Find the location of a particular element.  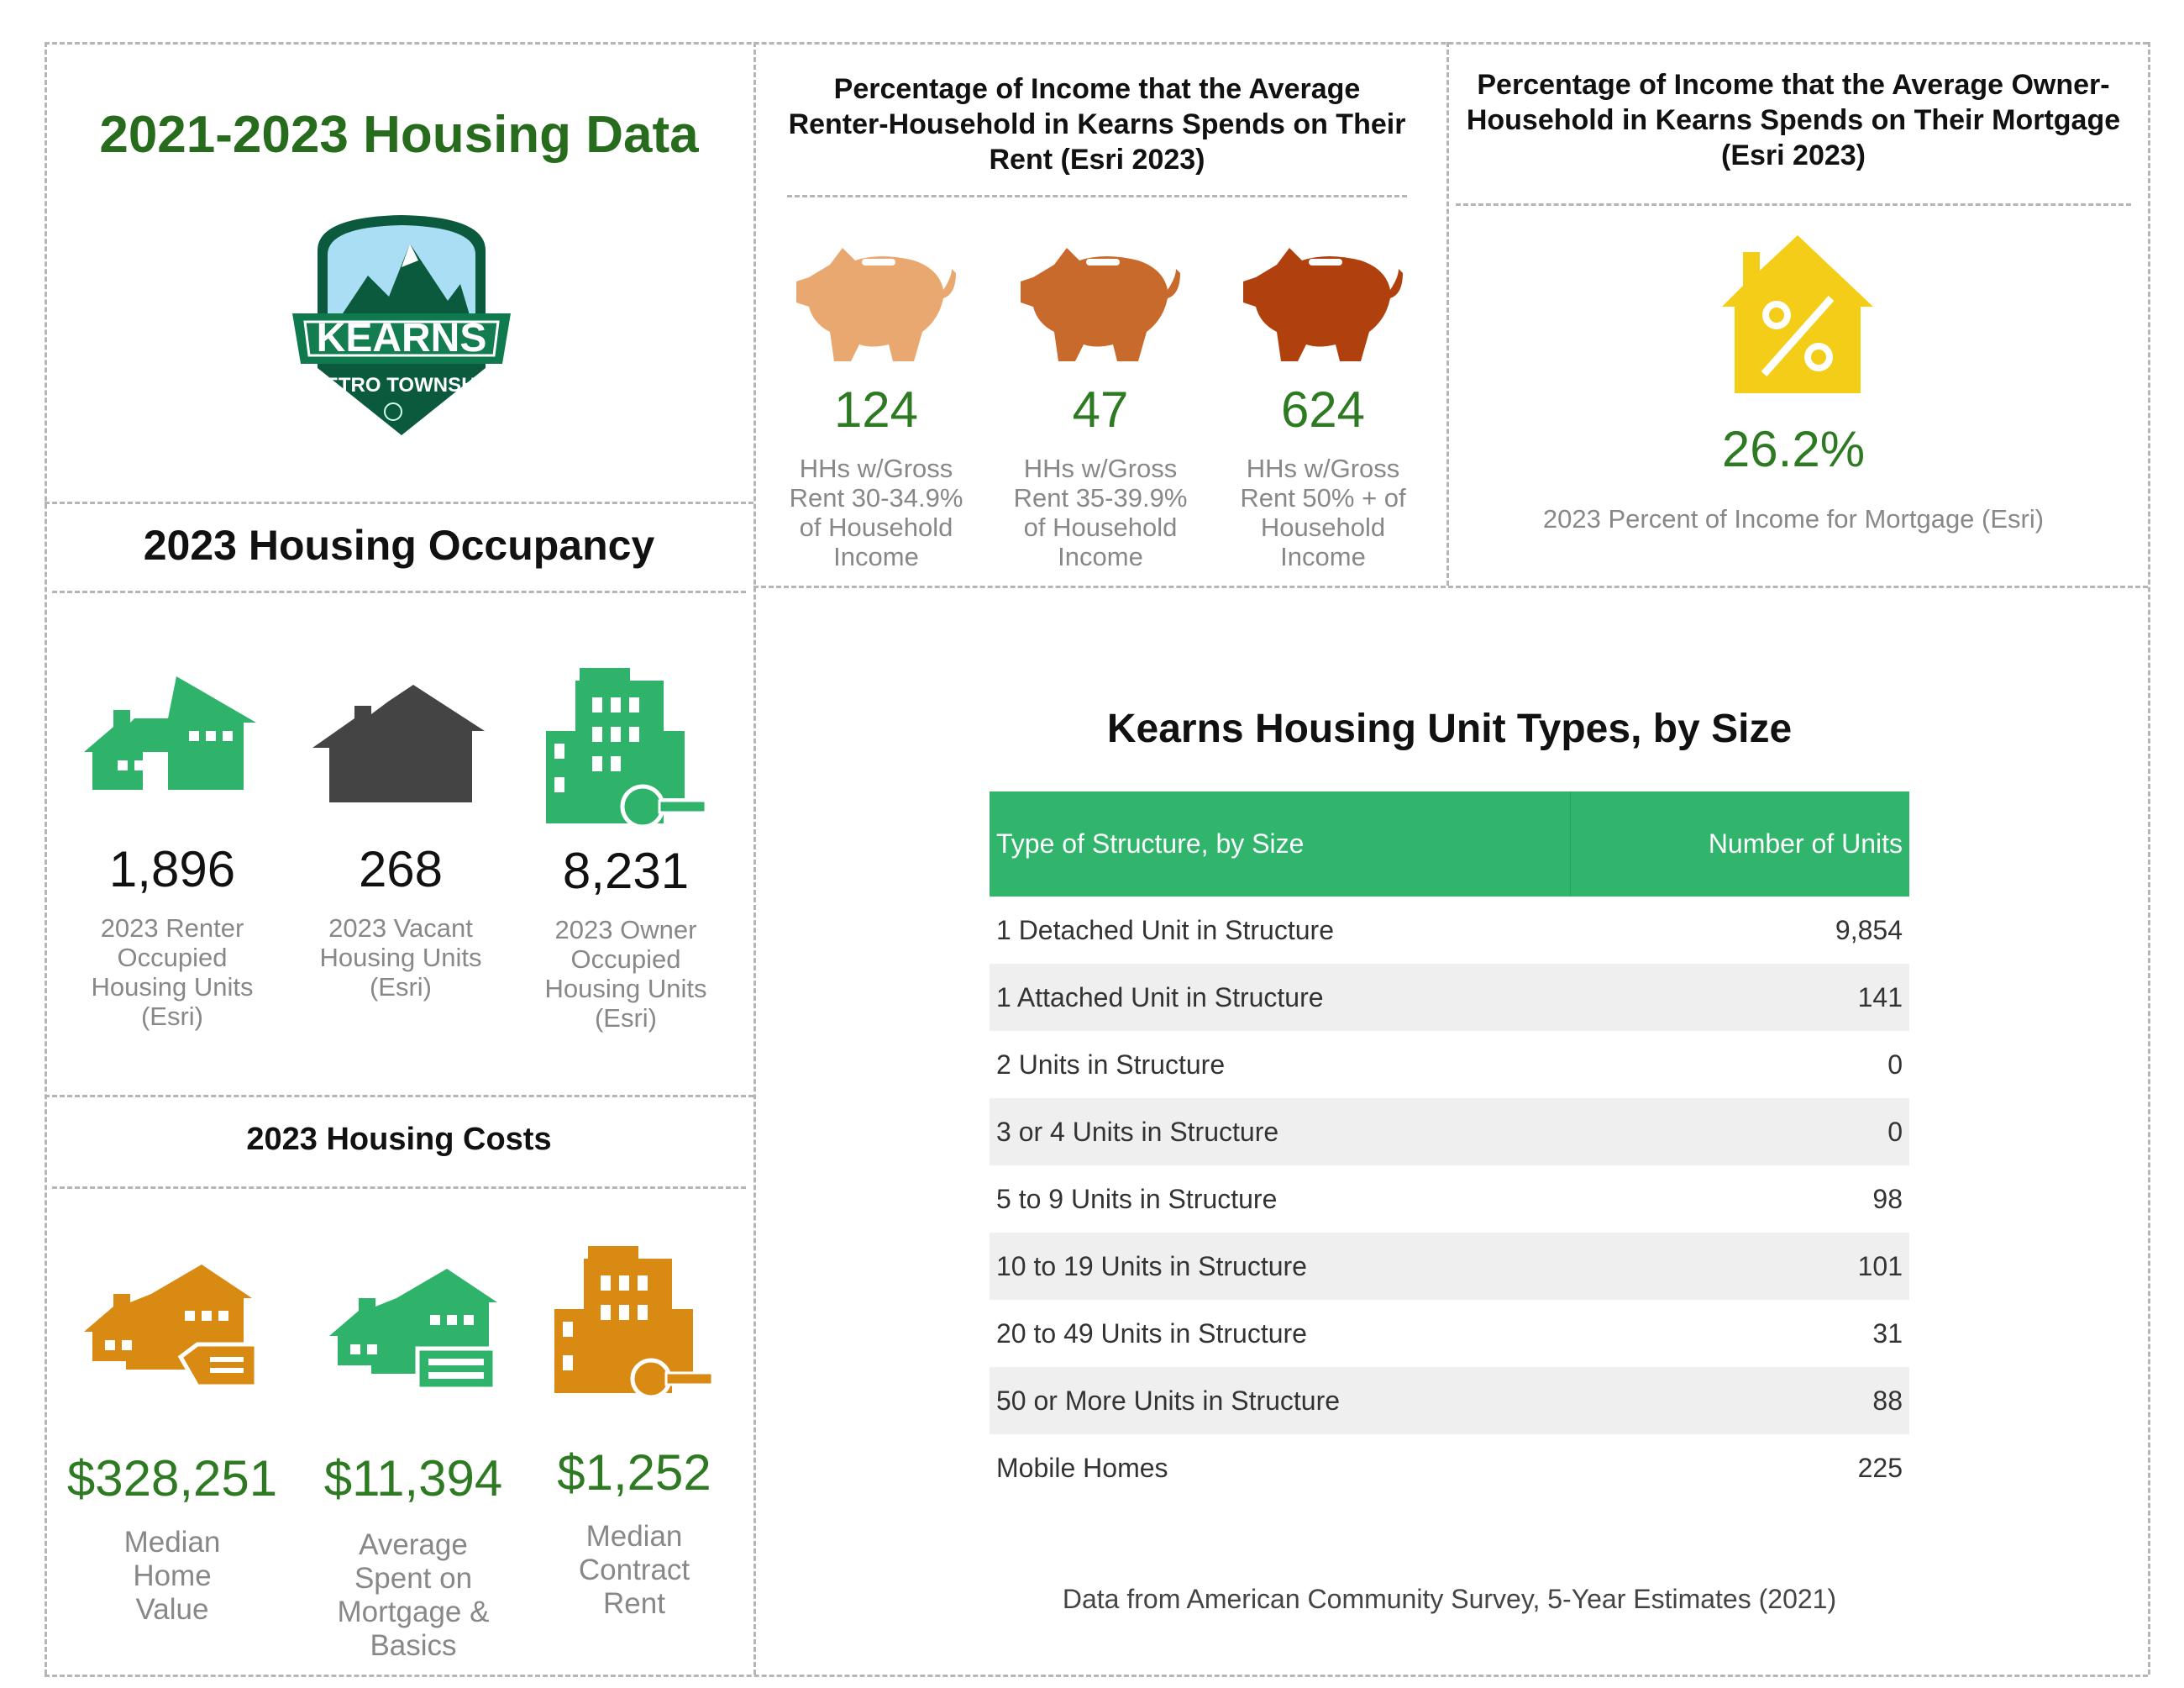

unit-count: 101 is located at coordinates (1739, 1266).